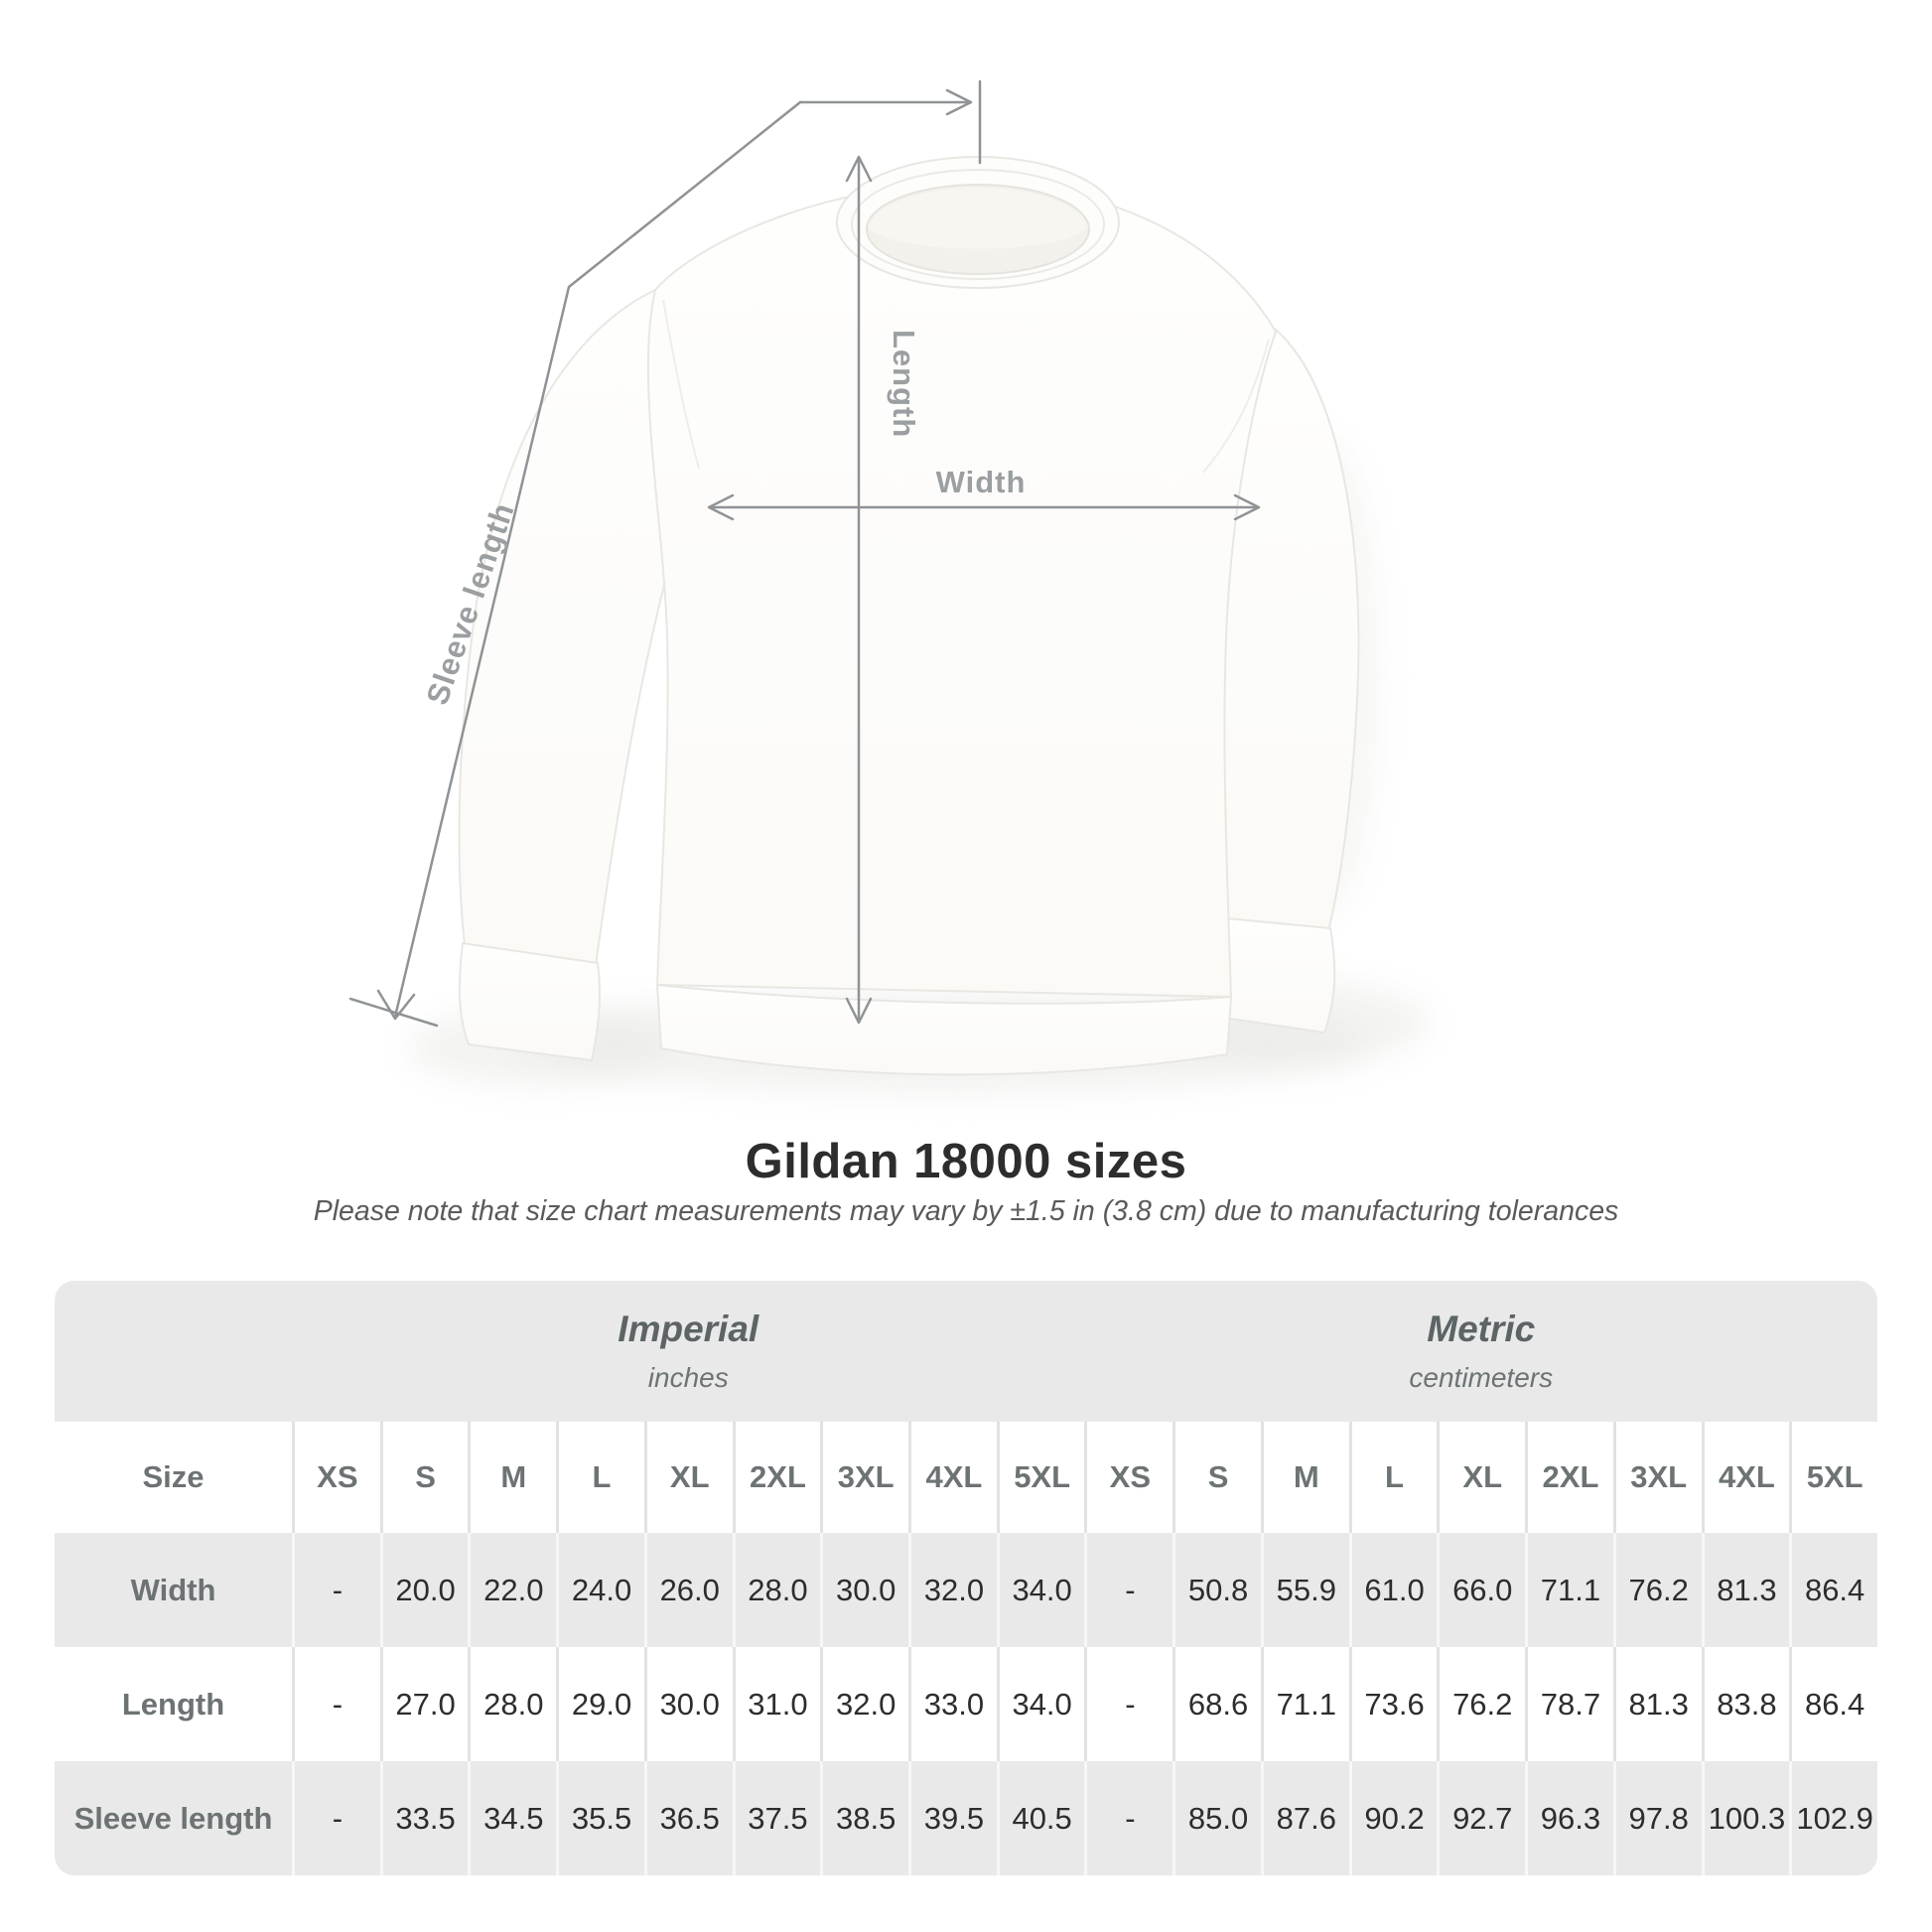 The width and height of the screenshot is (1932, 1932). Describe the element at coordinates (1236, 407) in the screenshot. I see `right-armhole-seam` at that location.